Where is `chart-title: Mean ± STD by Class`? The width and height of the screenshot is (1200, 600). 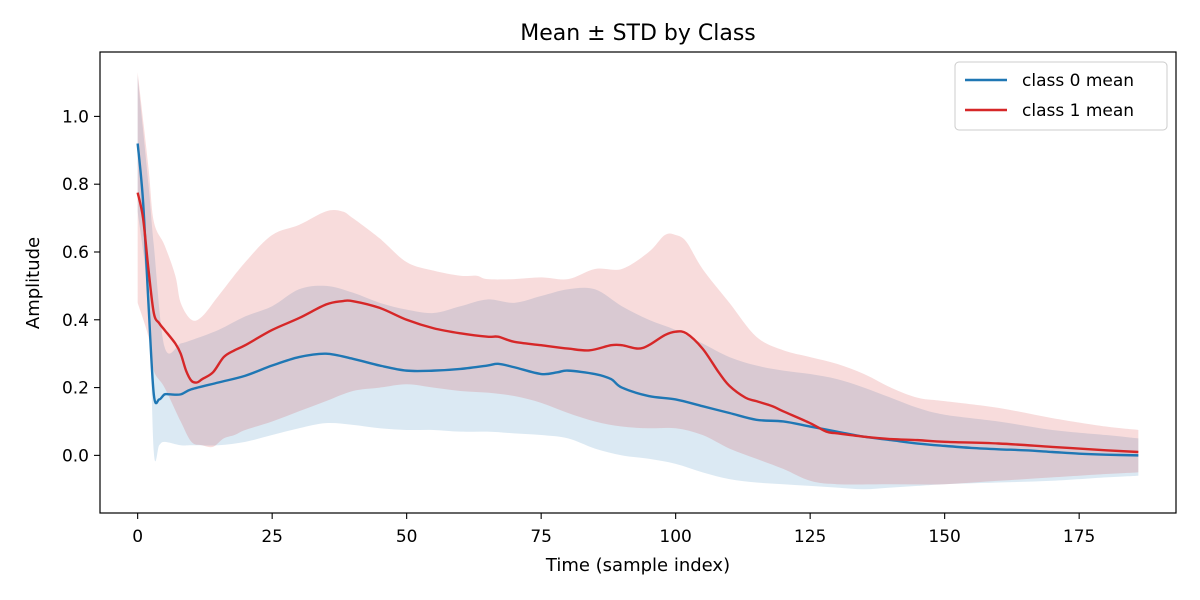
chart-title: Mean ± STD by Class is located at coordinates (638, 33).